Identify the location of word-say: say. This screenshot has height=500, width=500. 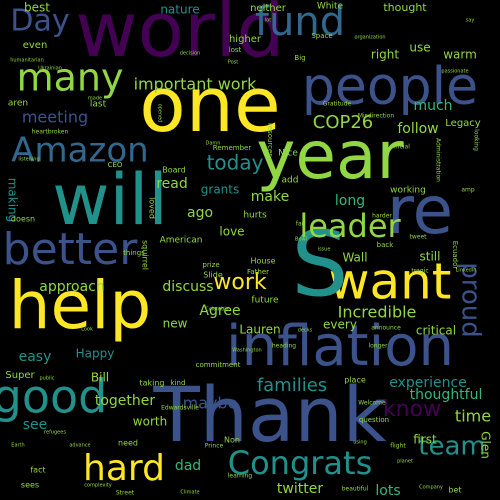
(470, 21).